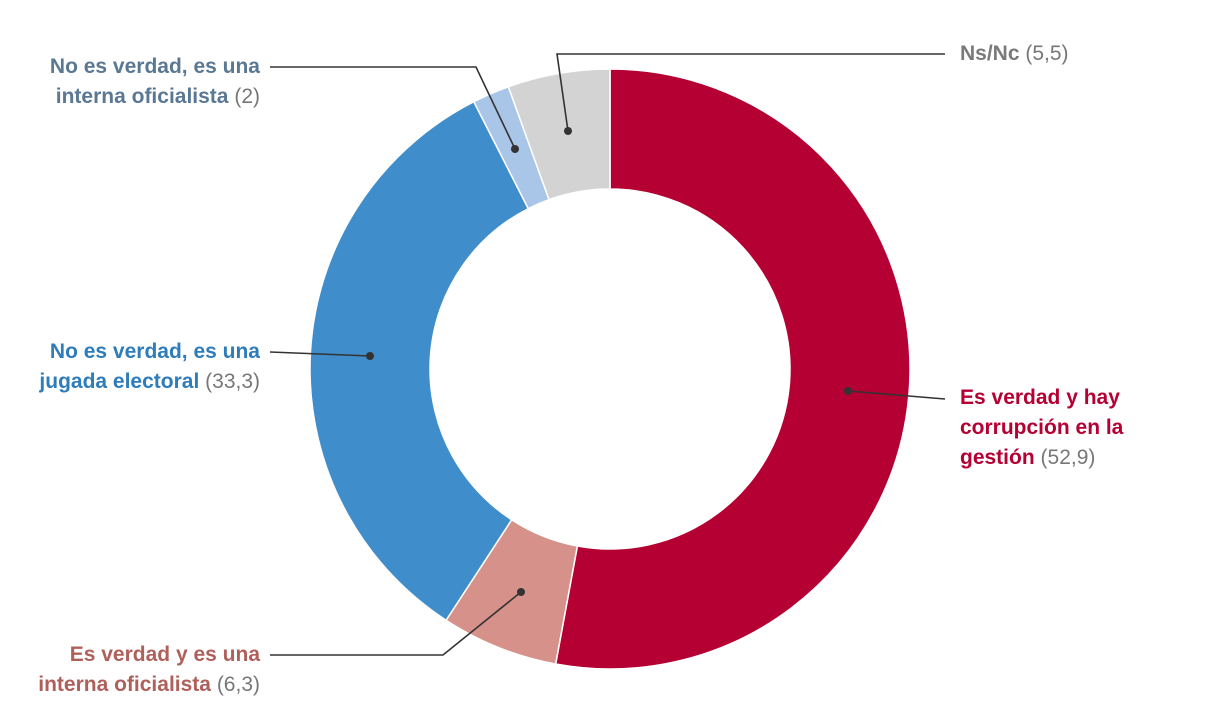 The width and height of the screenshot is (1220, 720). I want to click on slice-ns-nc, so click(559, 134).